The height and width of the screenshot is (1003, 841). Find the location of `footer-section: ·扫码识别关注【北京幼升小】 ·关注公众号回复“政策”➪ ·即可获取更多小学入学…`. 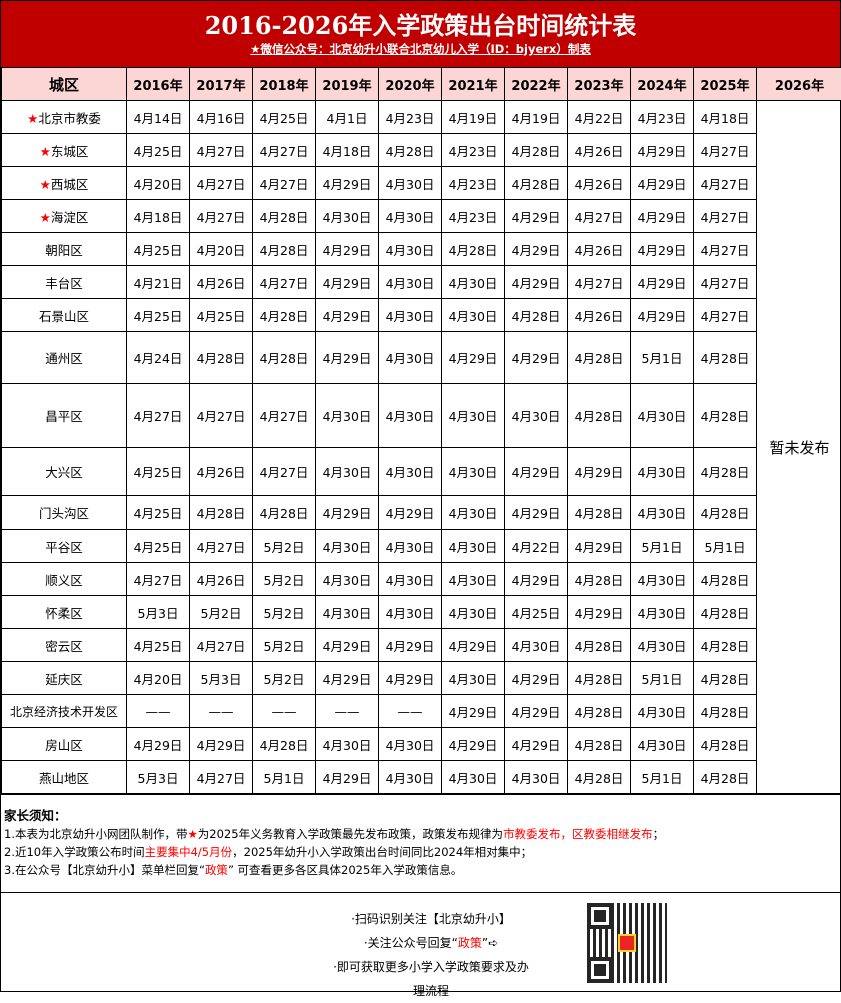

footer-section: ·扫码识别关注【北京幼升小】 ·关注公众号回复“政策”➪ ·即可获取更多小学入学… is located at coordinates (420, 941).